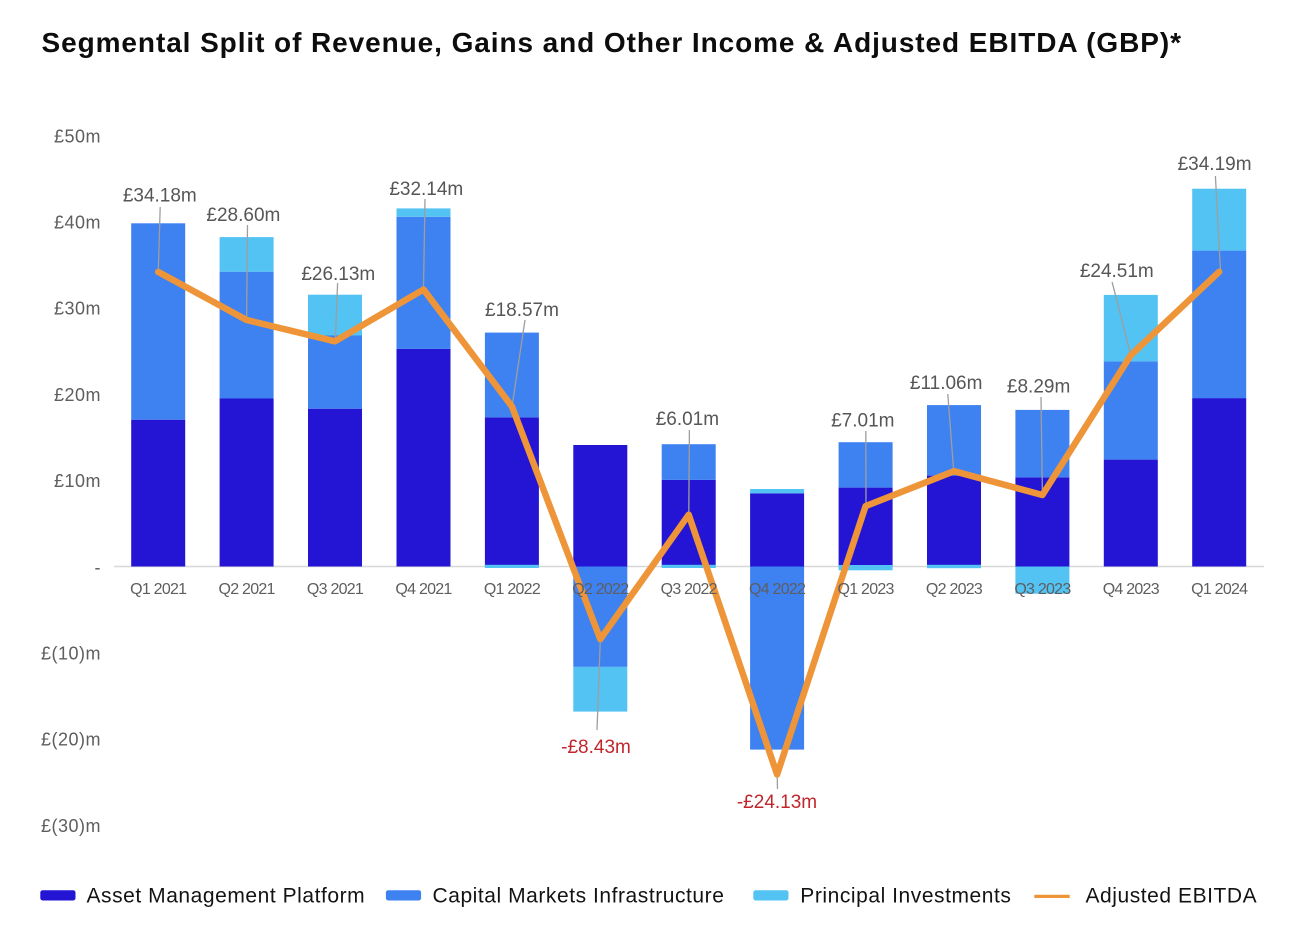 The width and height of the screenshot is (1296, 936). What do you see at coordinates (247, 589) in the screenshot?
I see `svg-text: Q2 2021` at bounding box center [247, 589].